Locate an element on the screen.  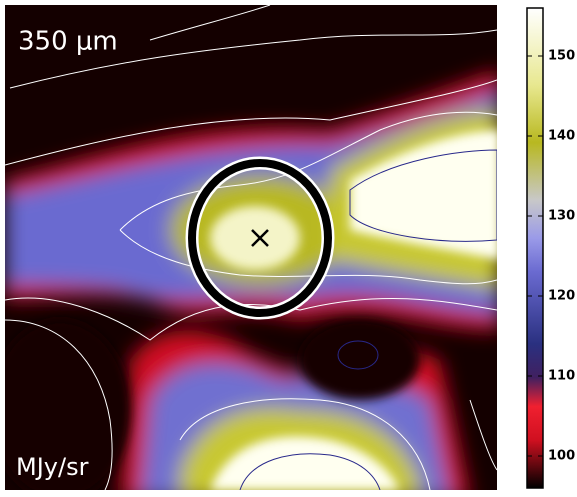
colorbar-tick-label: 130 is located at coordinates (561, 216).